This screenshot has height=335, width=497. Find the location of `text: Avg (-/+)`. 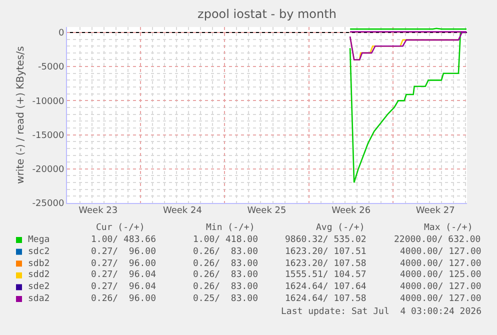

text: Avg (-/+) is located at coordinates (340, 228).